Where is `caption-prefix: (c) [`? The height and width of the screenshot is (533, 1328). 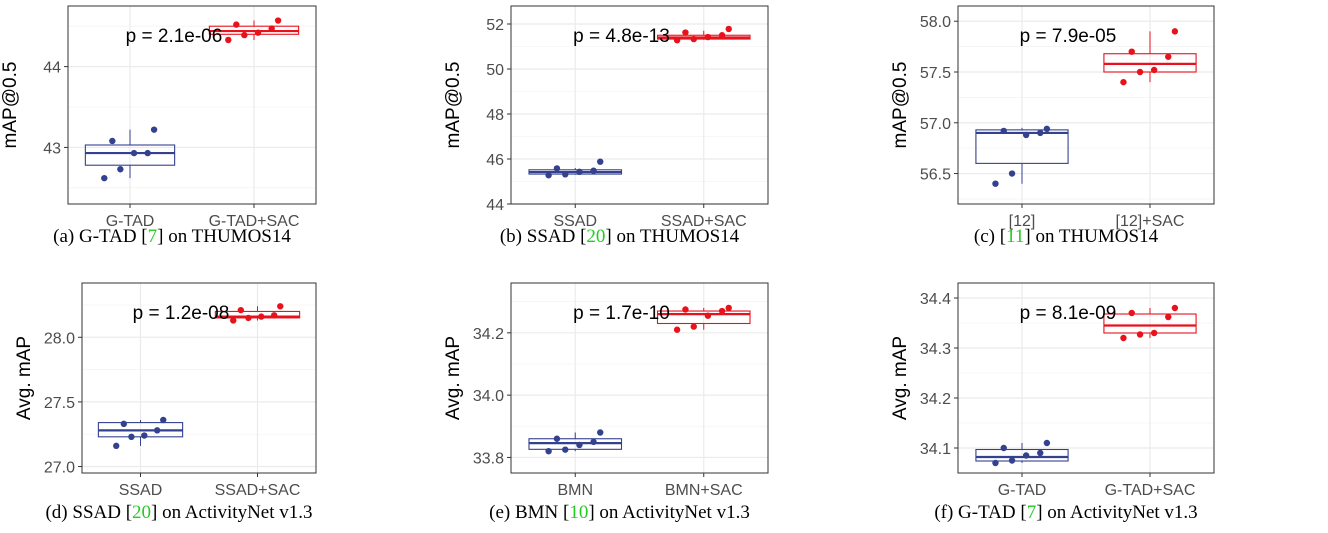 caption-prefix: (c) [ is located at coordinates (990, 236).